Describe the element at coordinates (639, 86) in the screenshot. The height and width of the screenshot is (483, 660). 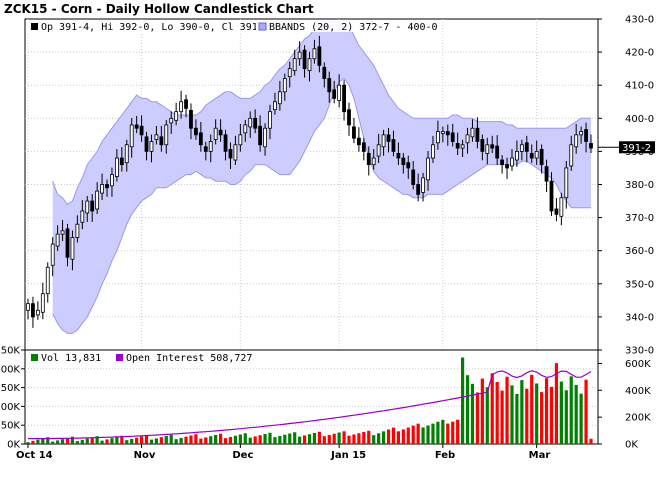
I see `price-tick-label: 410-0` at that location.